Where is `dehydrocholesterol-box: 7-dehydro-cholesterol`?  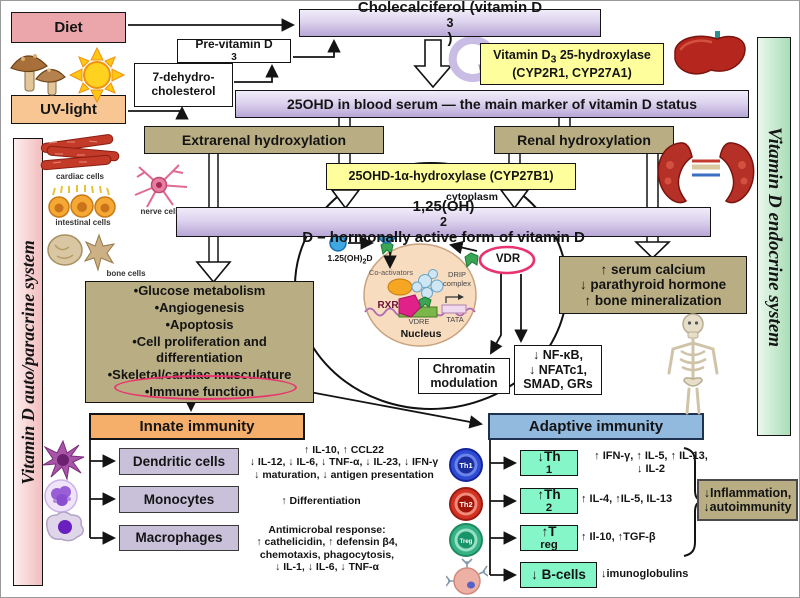 dehydrocholesterol-box: 7-dehydro-cholesterol is located at coordinates (183, 85).